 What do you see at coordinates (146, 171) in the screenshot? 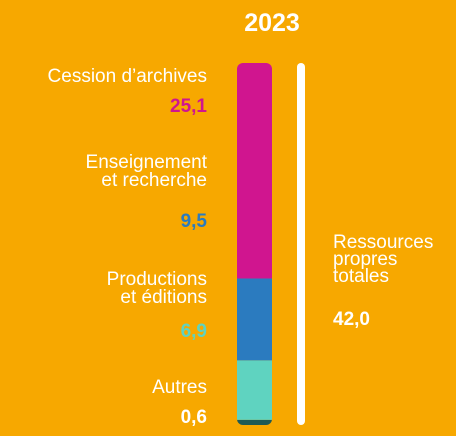
I see `legend-label: Enseignement et recherche` at bounding box center [146, 171].